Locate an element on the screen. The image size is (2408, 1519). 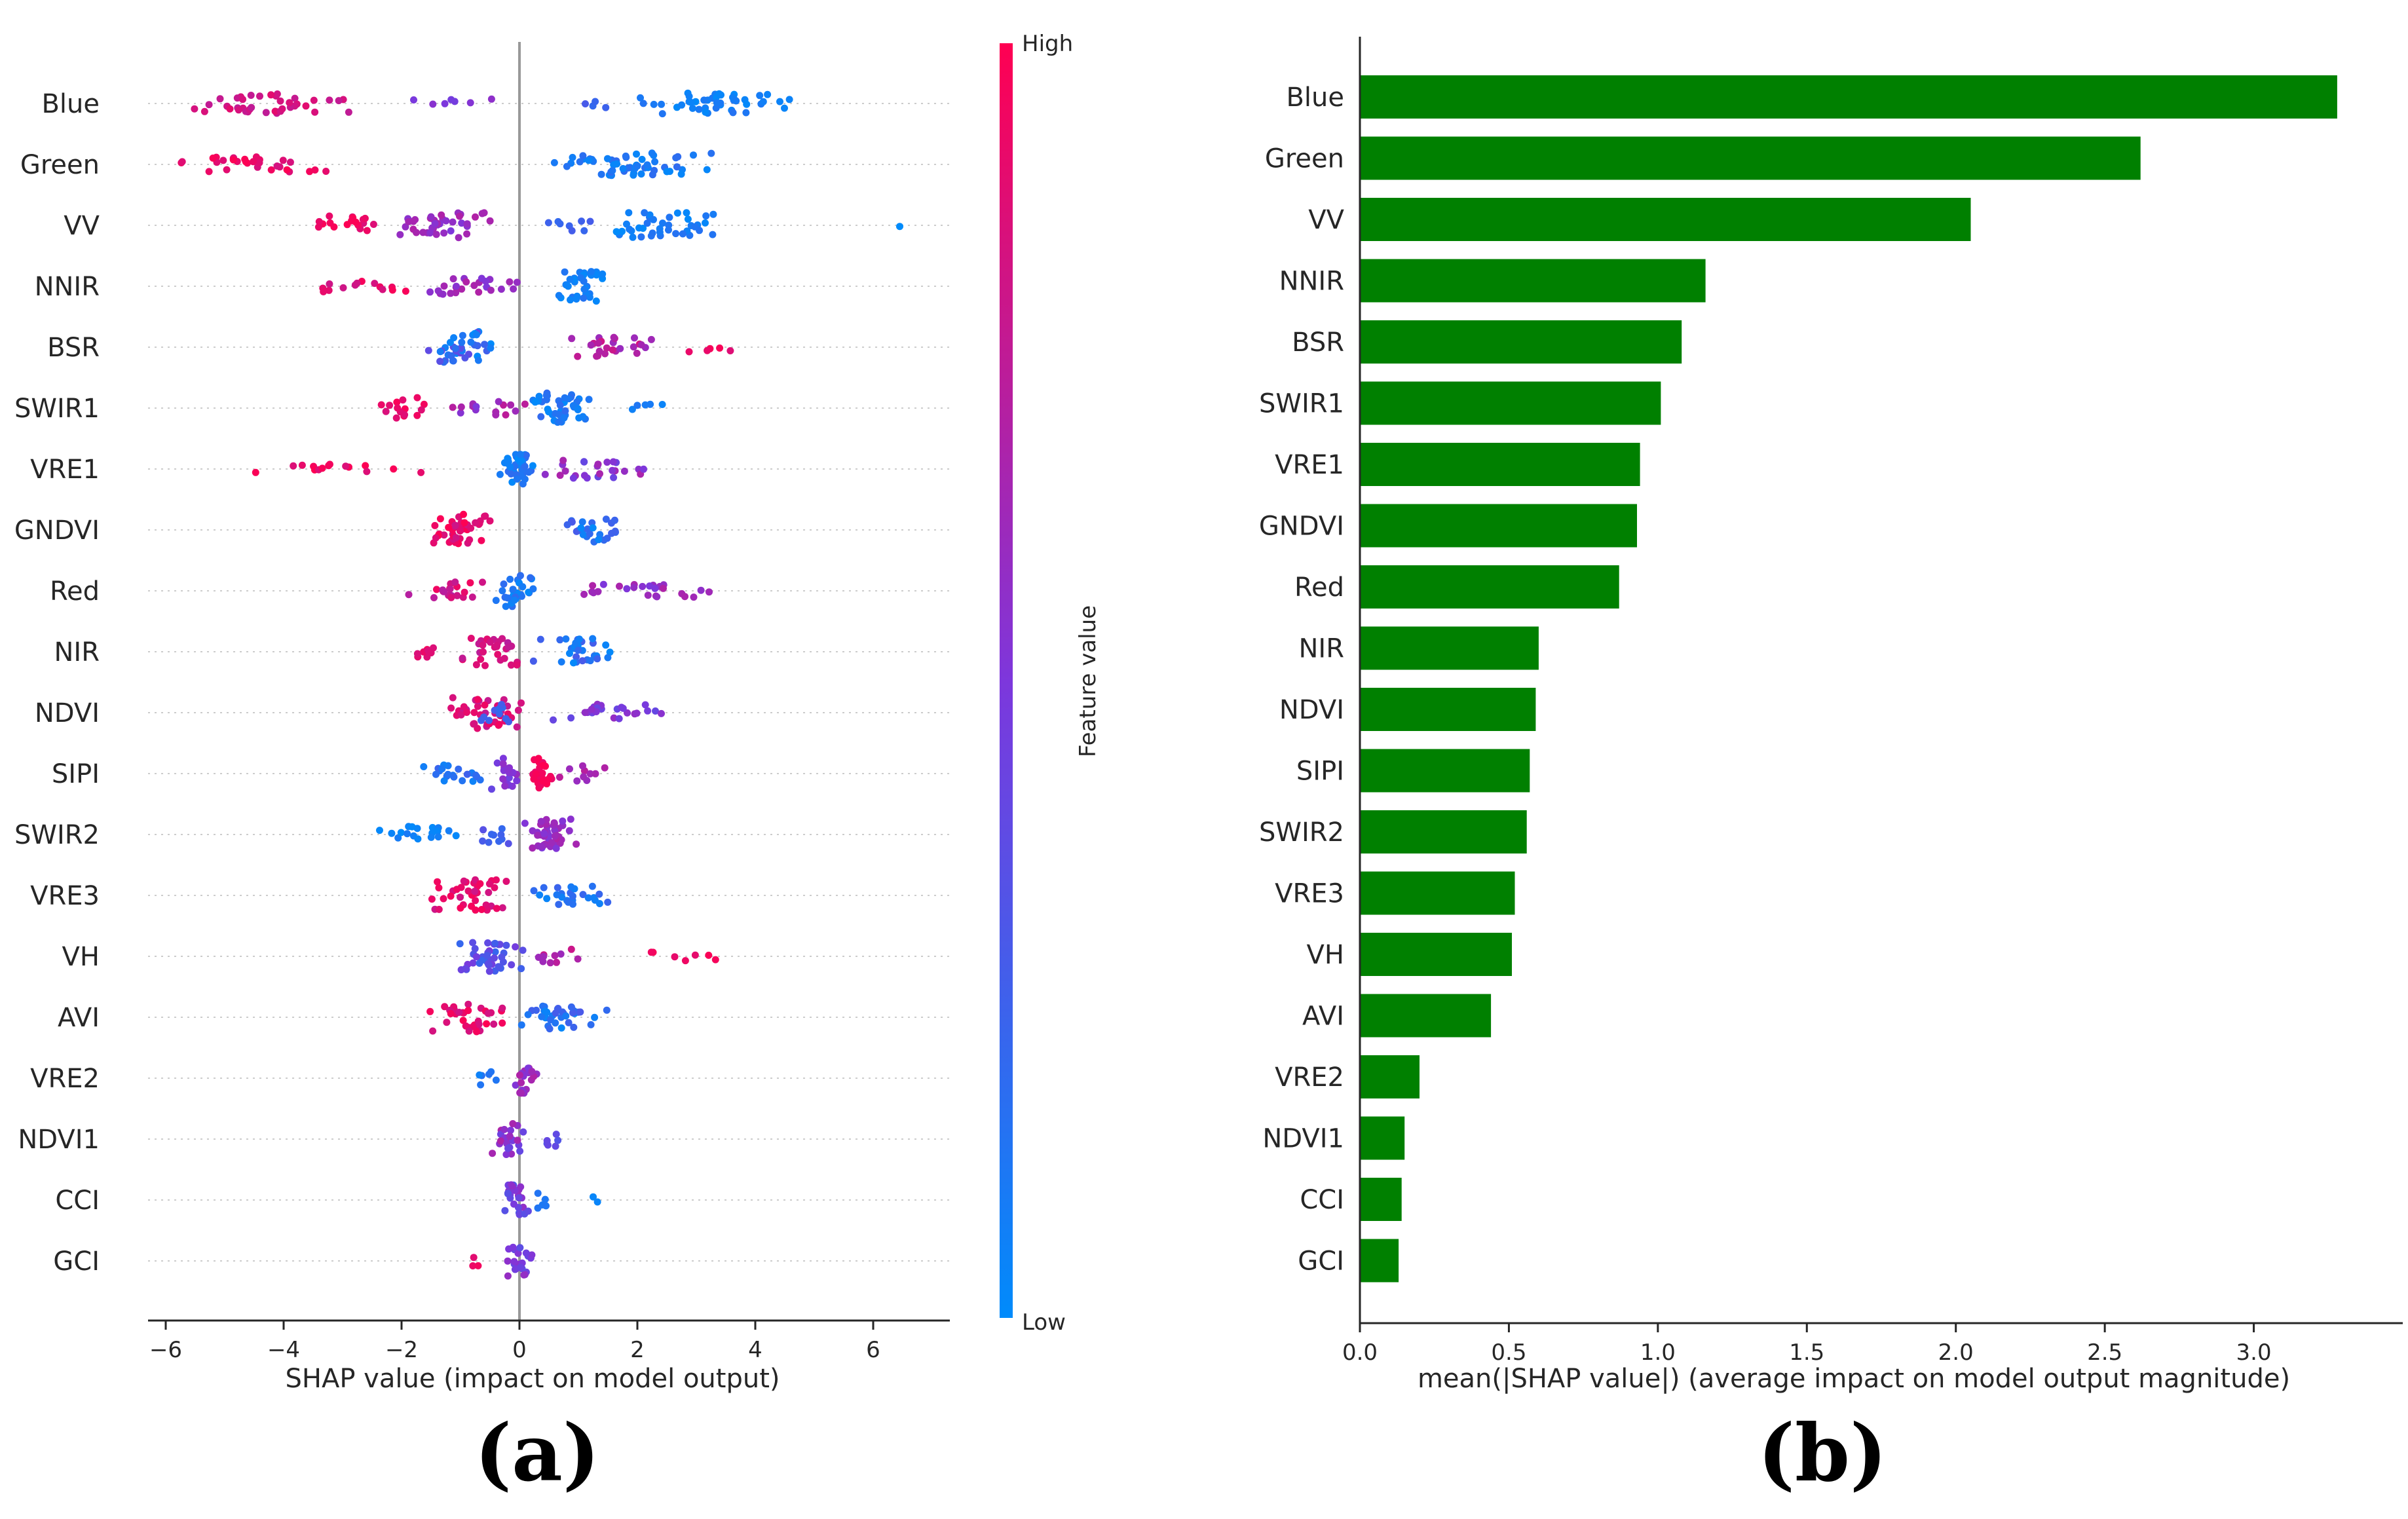
feature-label: AVI is located at coordinates (79, 1018).